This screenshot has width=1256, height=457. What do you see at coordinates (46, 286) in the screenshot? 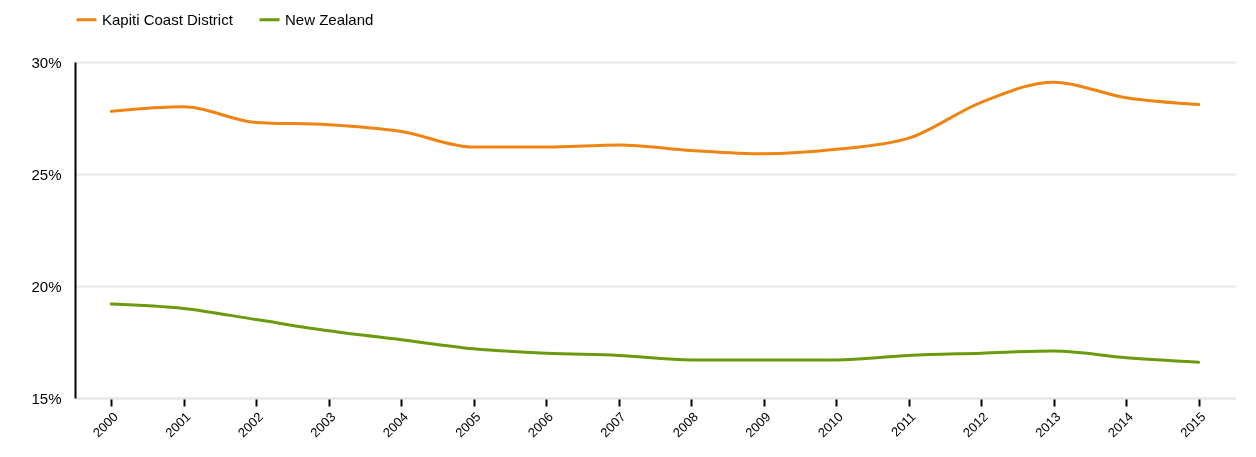
I see `y-tick-label: 20%` at bounding box center [46, 286].